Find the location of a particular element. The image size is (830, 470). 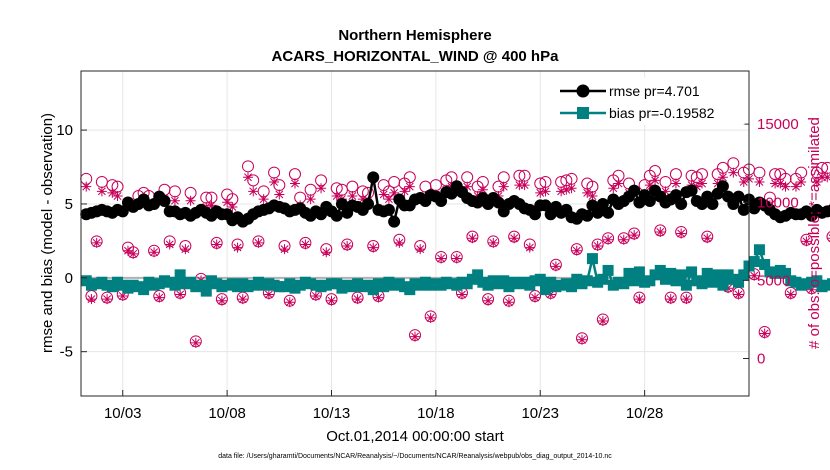

legend-rmse-label: rmse pr=4.701 is located at coordinates (654, 91).